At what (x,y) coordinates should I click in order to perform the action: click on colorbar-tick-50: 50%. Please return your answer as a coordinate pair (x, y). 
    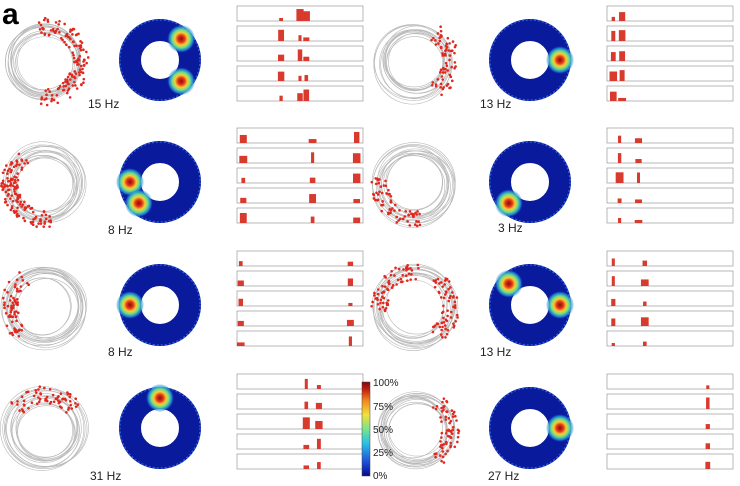
    Looking at the image, I should click on (383, 430).